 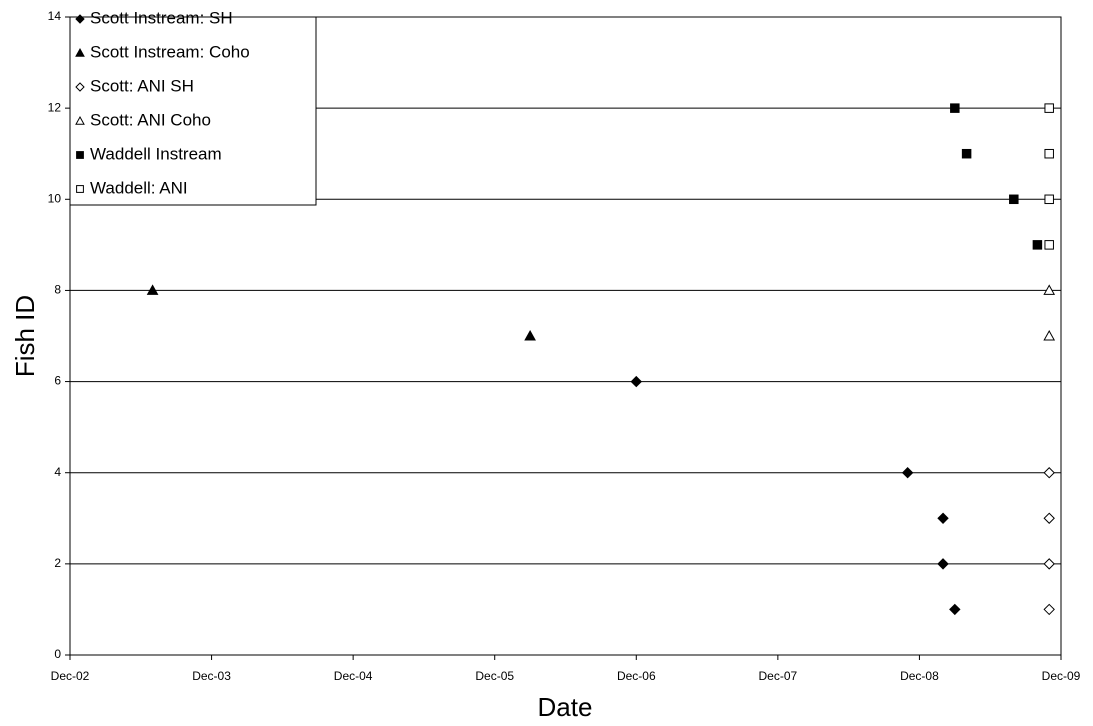 What do you see at coordinates (170, 51) in the screenshot?
I see `legend-label: Scott Instream: Coho` at bounding box center [170, 51].